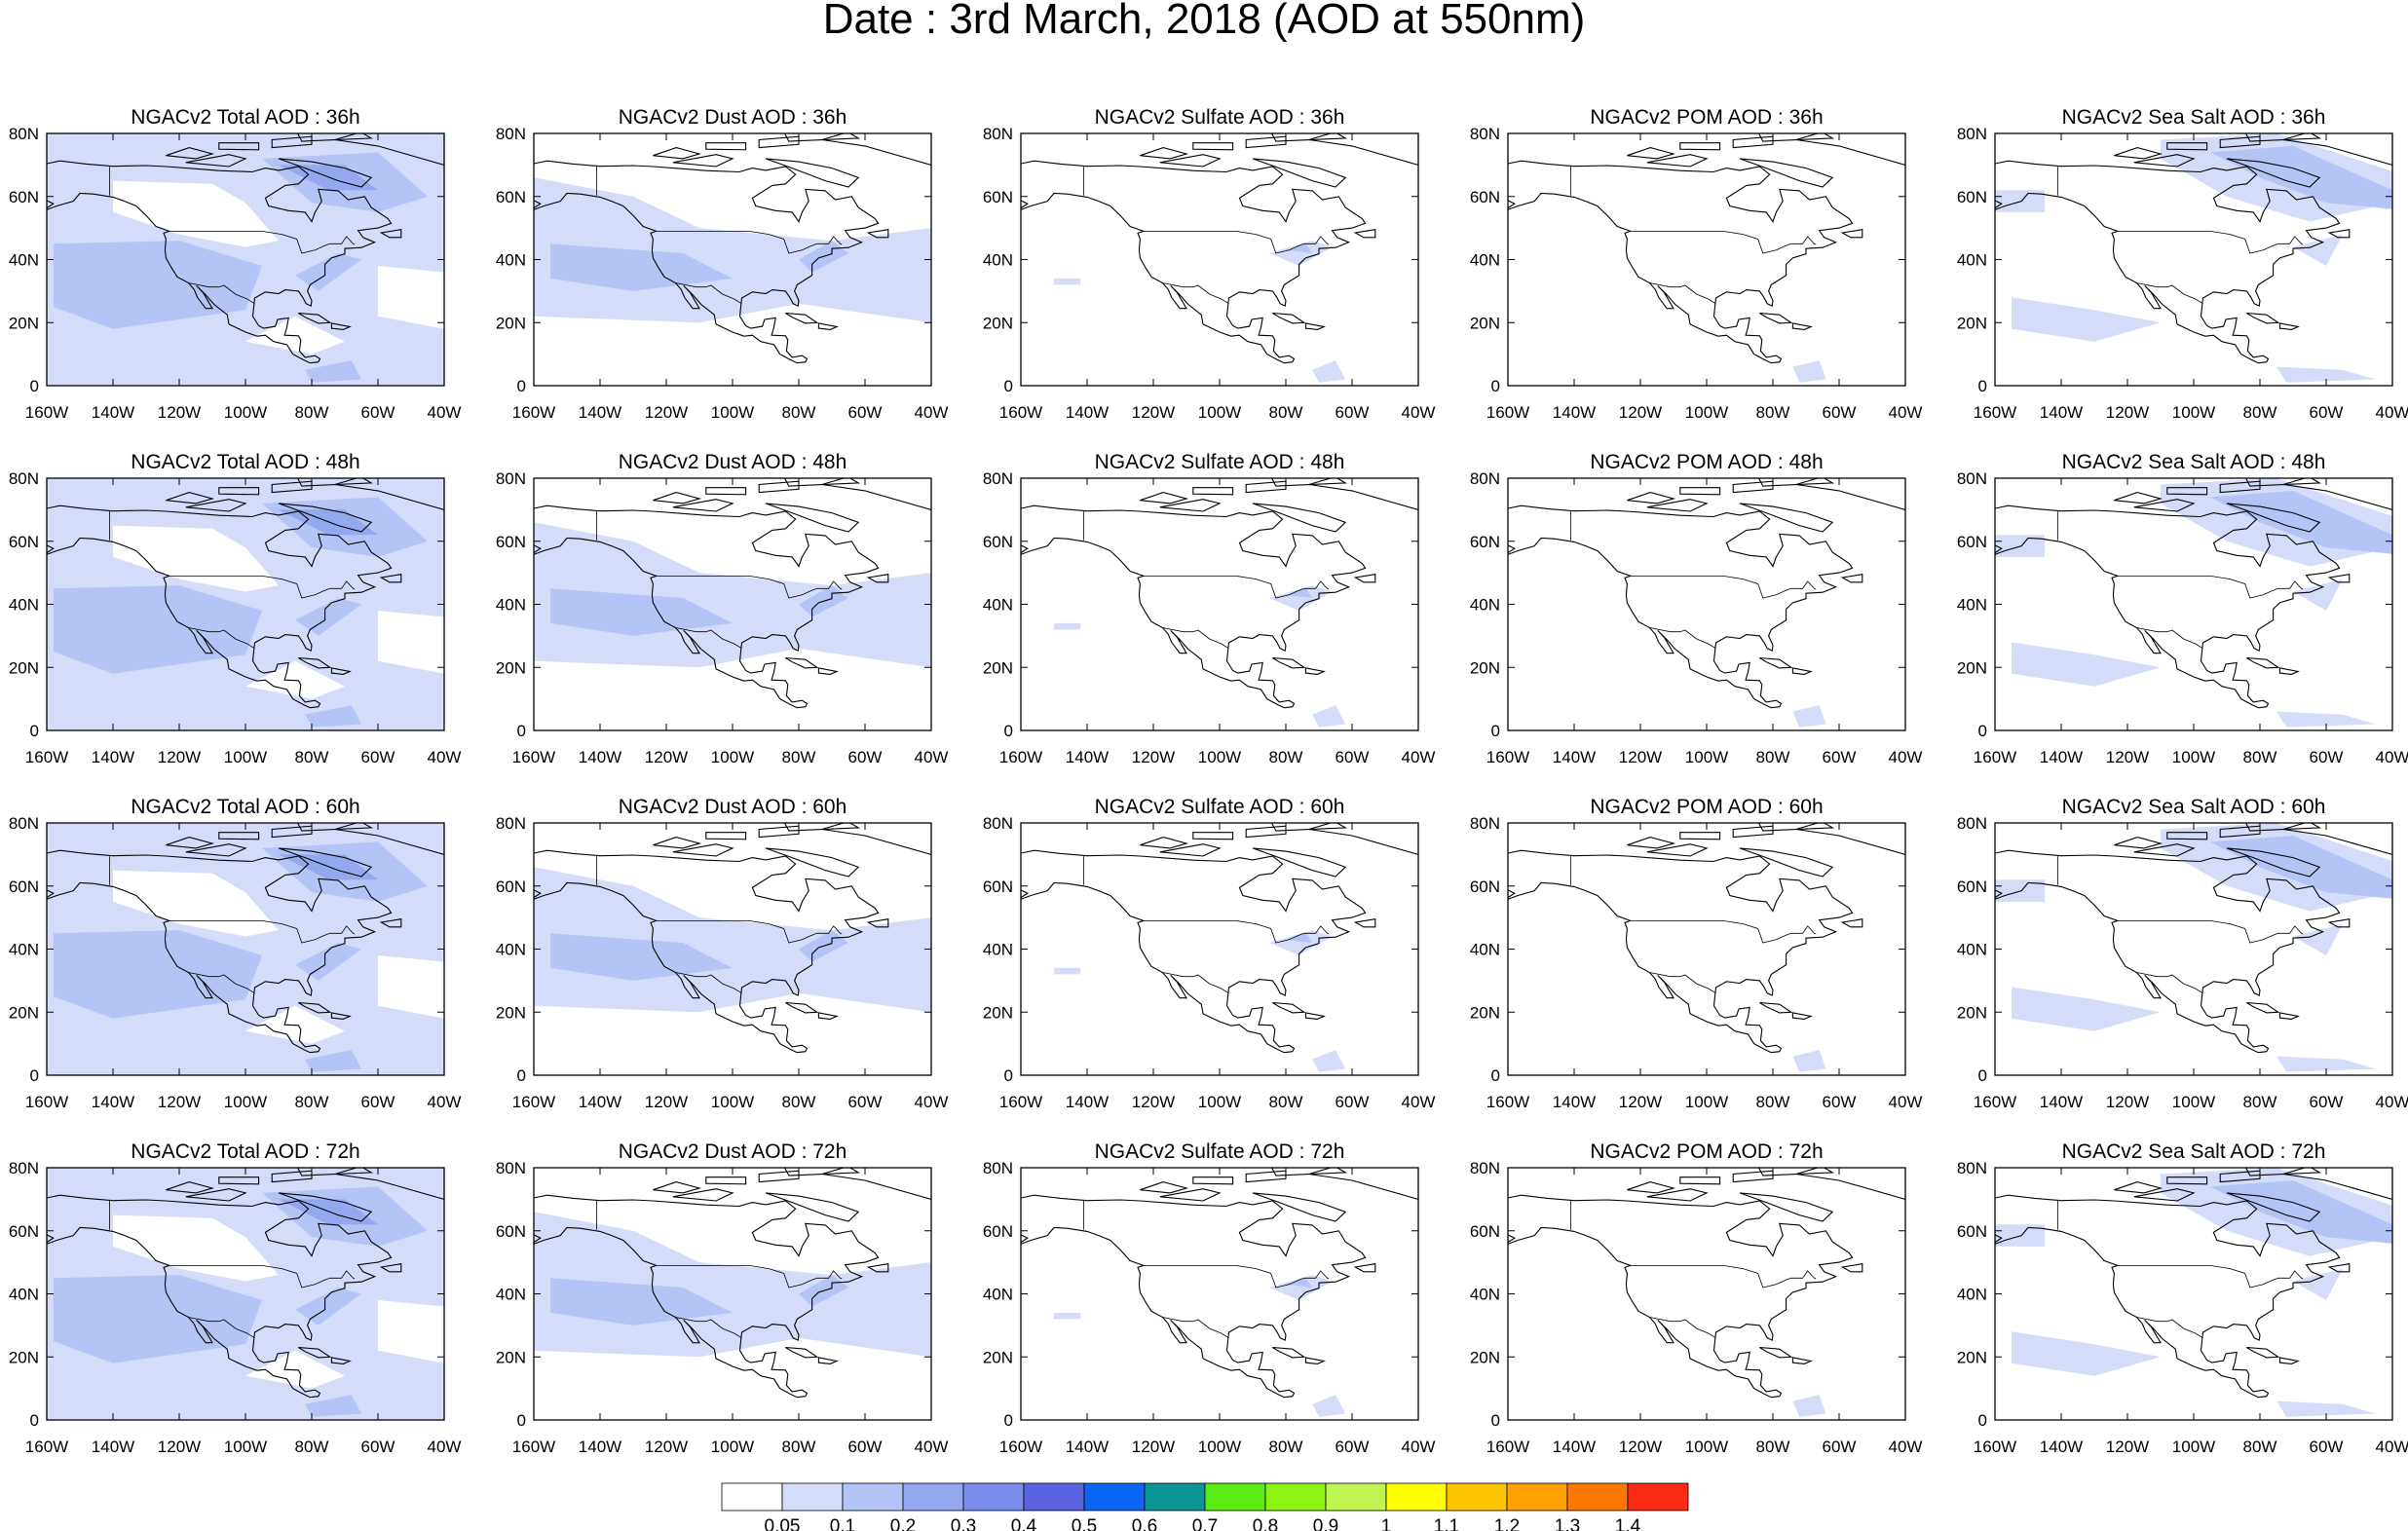 The image size is (2408, 1531). Describe the element at coordinates (245, 1151) in the screenshot. I see `panel-title: NGACv2 Total AOD : 72h` at that location.